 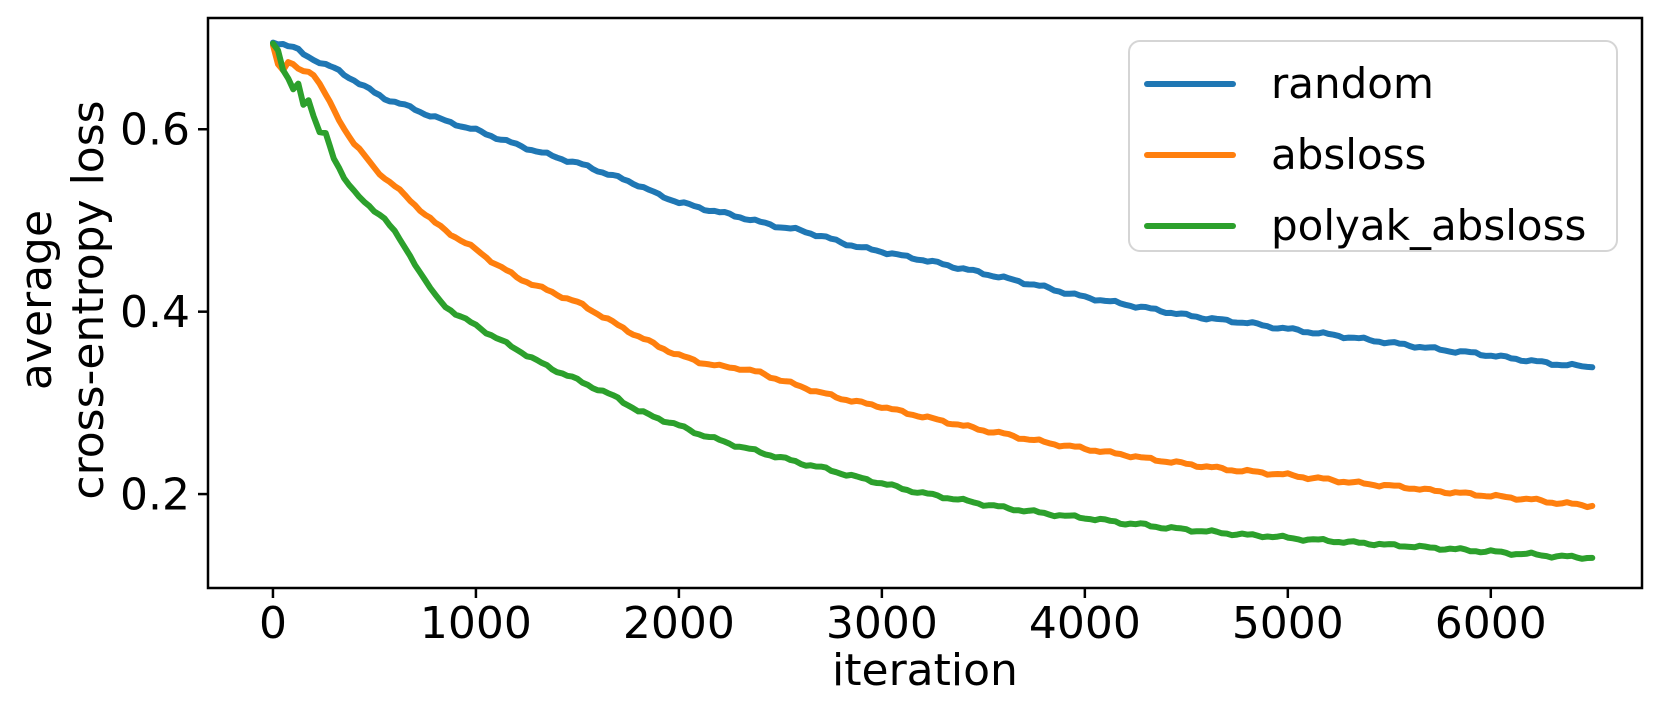 I want to click on legend-swatch-random, so click(x=1190, y=83).